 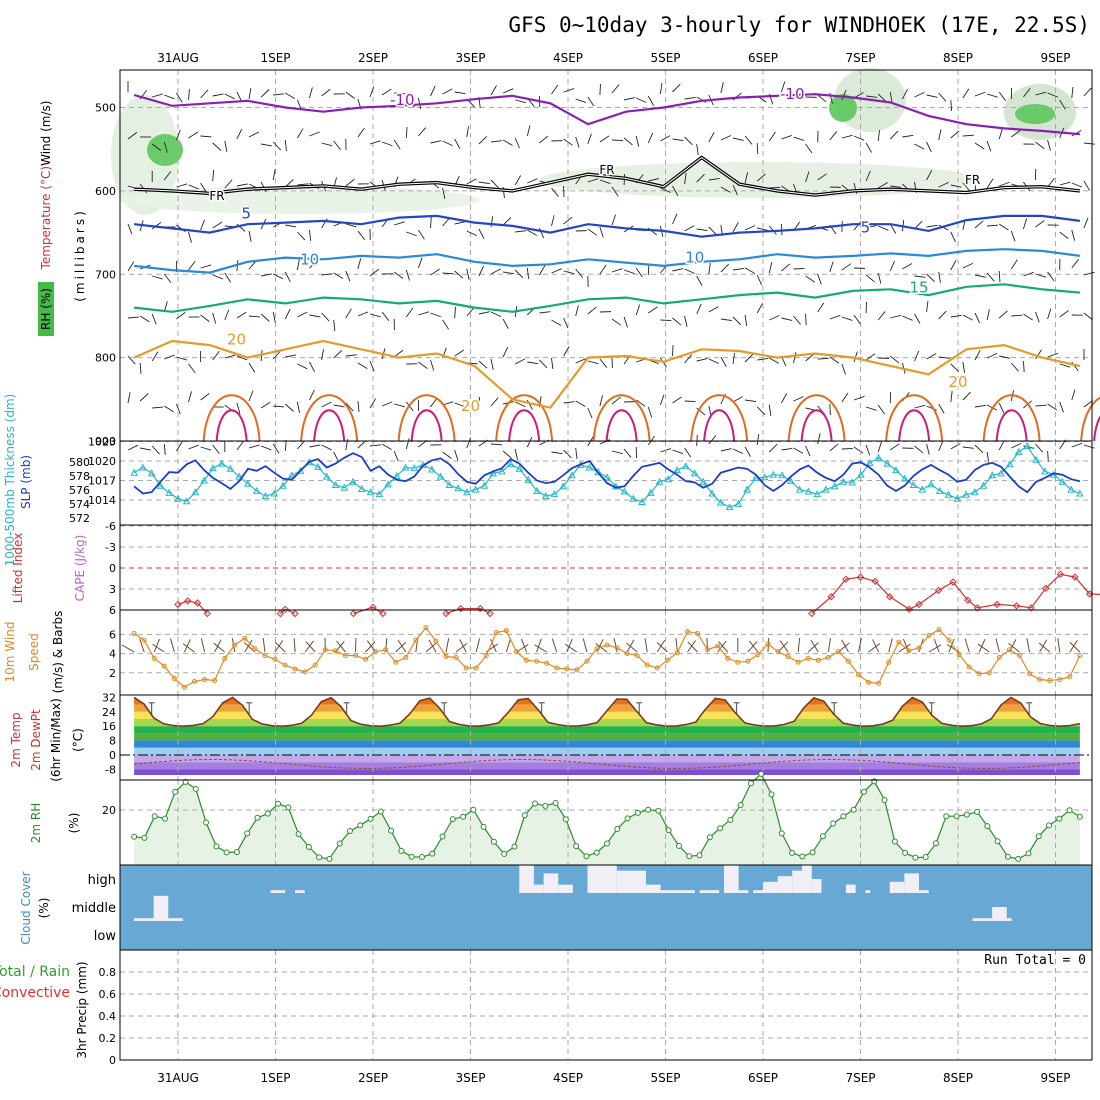 What do you see at coordinates (175, 919) in the screenshot?
I see `cloud-bar-middle` at bounding box center [175, 919].